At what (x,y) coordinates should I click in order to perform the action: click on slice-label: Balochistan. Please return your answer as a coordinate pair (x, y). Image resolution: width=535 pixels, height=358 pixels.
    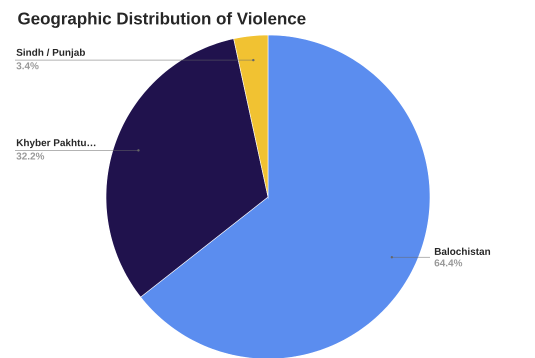
    Looking at the image, I should click on (462, 251).